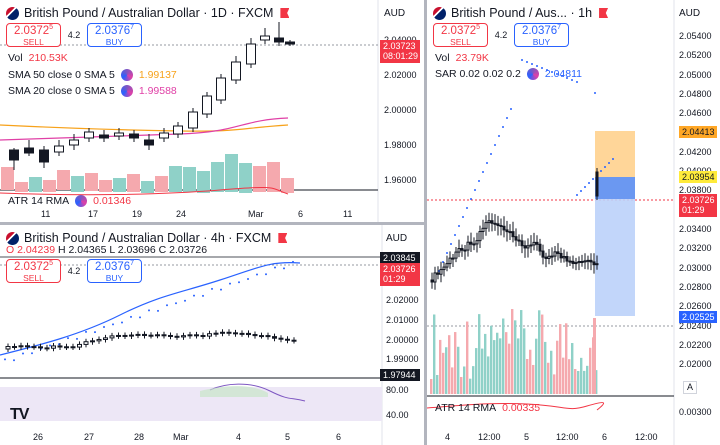  I want to click on 1h-y-tick: 2.05000, so click(695, 75).